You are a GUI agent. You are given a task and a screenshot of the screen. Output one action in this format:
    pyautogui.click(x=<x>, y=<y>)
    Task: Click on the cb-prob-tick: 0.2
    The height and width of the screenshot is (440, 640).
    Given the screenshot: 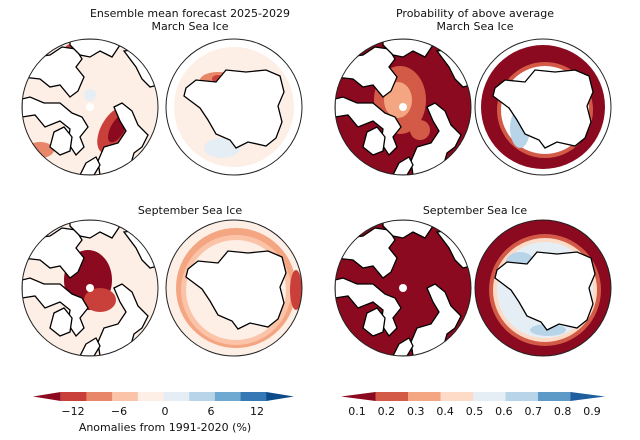 What is the action you would take?
    pyautogui.click(x=387, y=411)
    